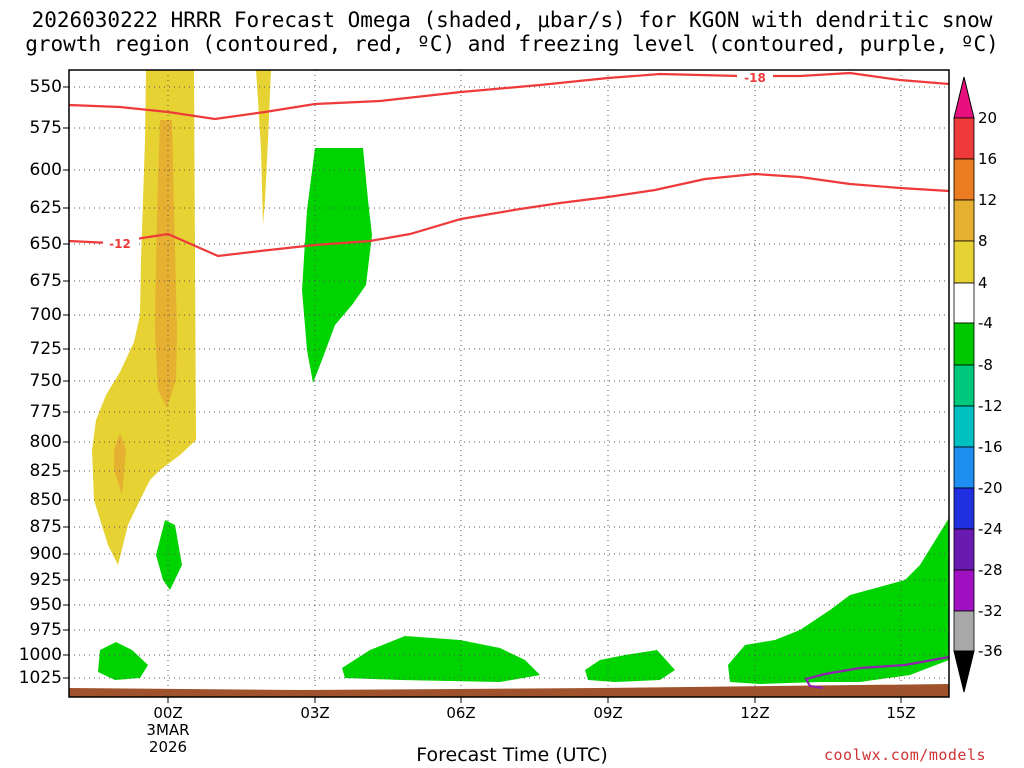 The width and height of the screenshot is (1024, 768). Describe the element at coordinates (985, 323) in the screenshot. I see `colorbar-label: -4` at that location.